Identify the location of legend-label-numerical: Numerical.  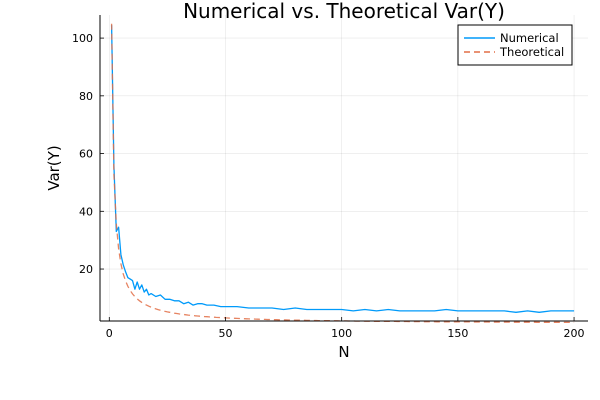
(529, 38).